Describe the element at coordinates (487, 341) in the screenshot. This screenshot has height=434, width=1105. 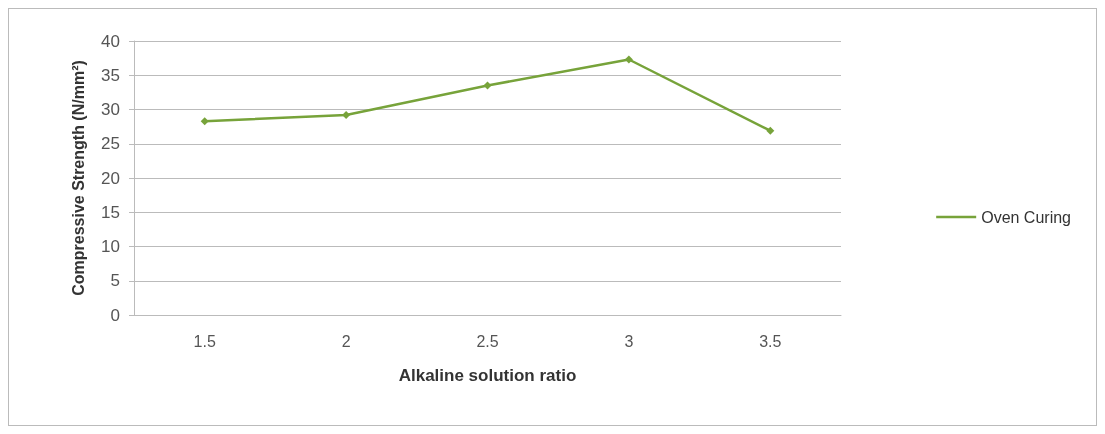
I see `x-tick-label: 2.5` at that location.